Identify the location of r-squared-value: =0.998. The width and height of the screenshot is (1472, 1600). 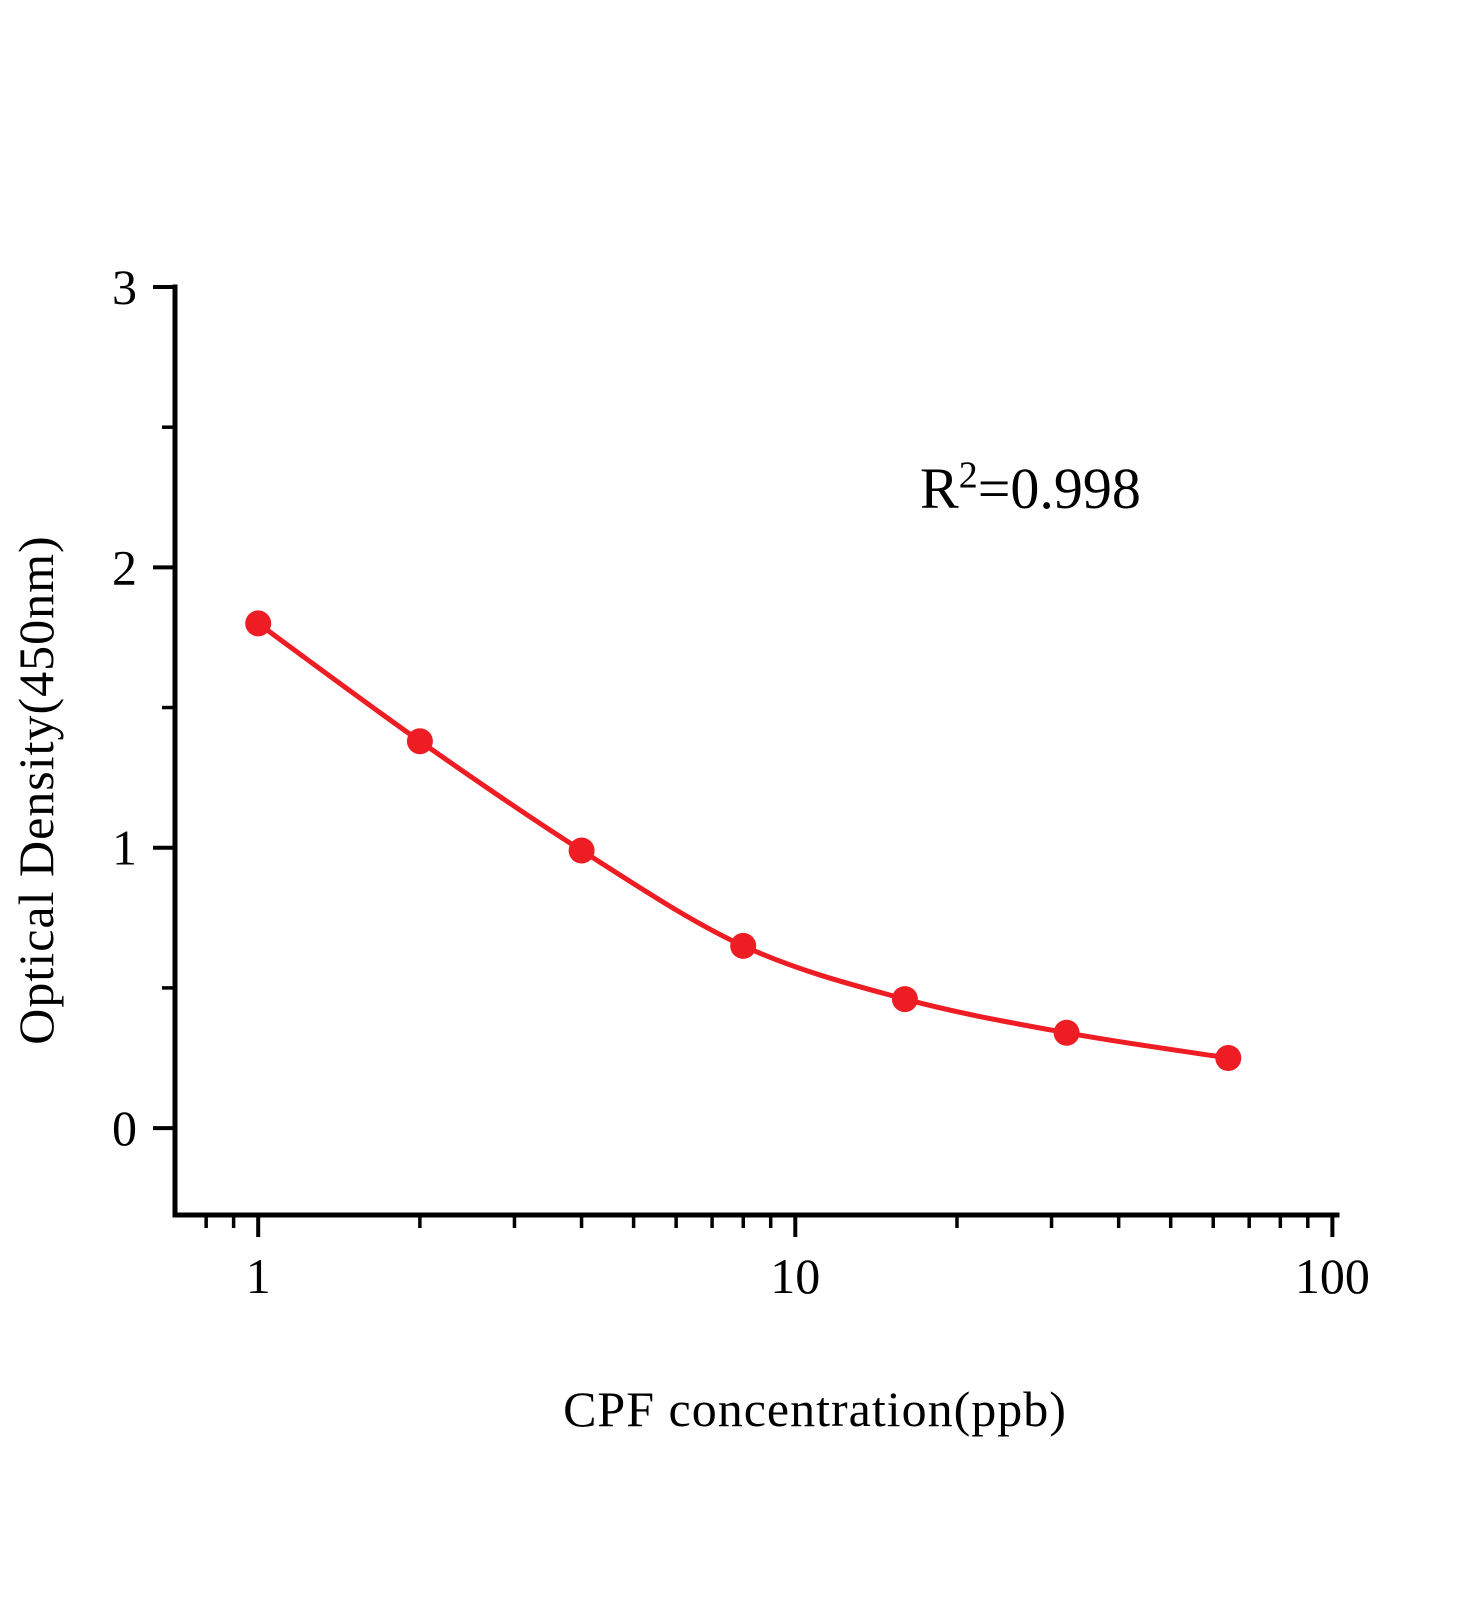
(1059, 488).